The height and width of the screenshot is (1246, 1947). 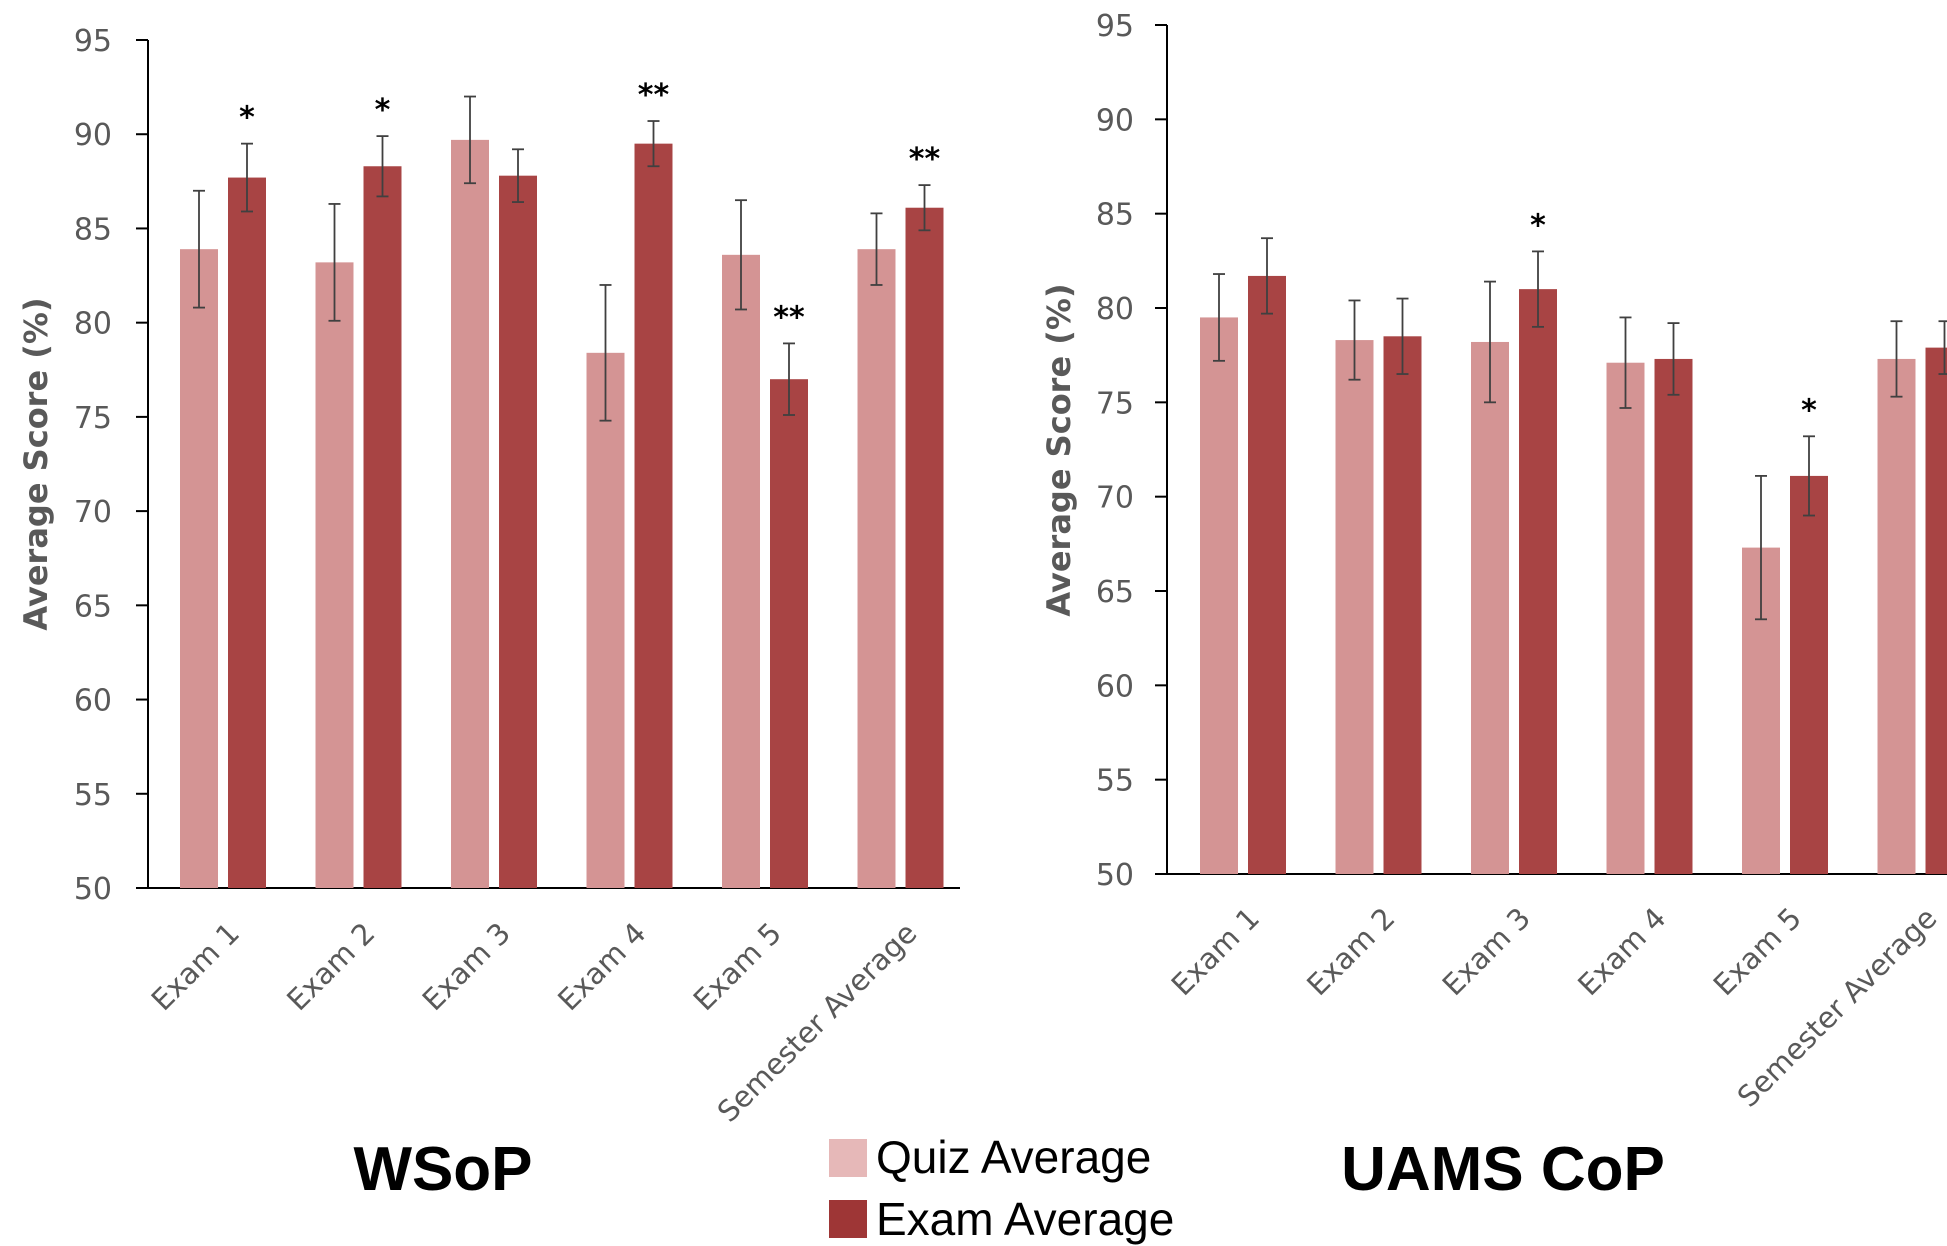 What do you see at coordinates (1013, 1157) in the screenshot?
I see `legend-quiz-label: Quiz Average` at bounding box center [1013, 1157].